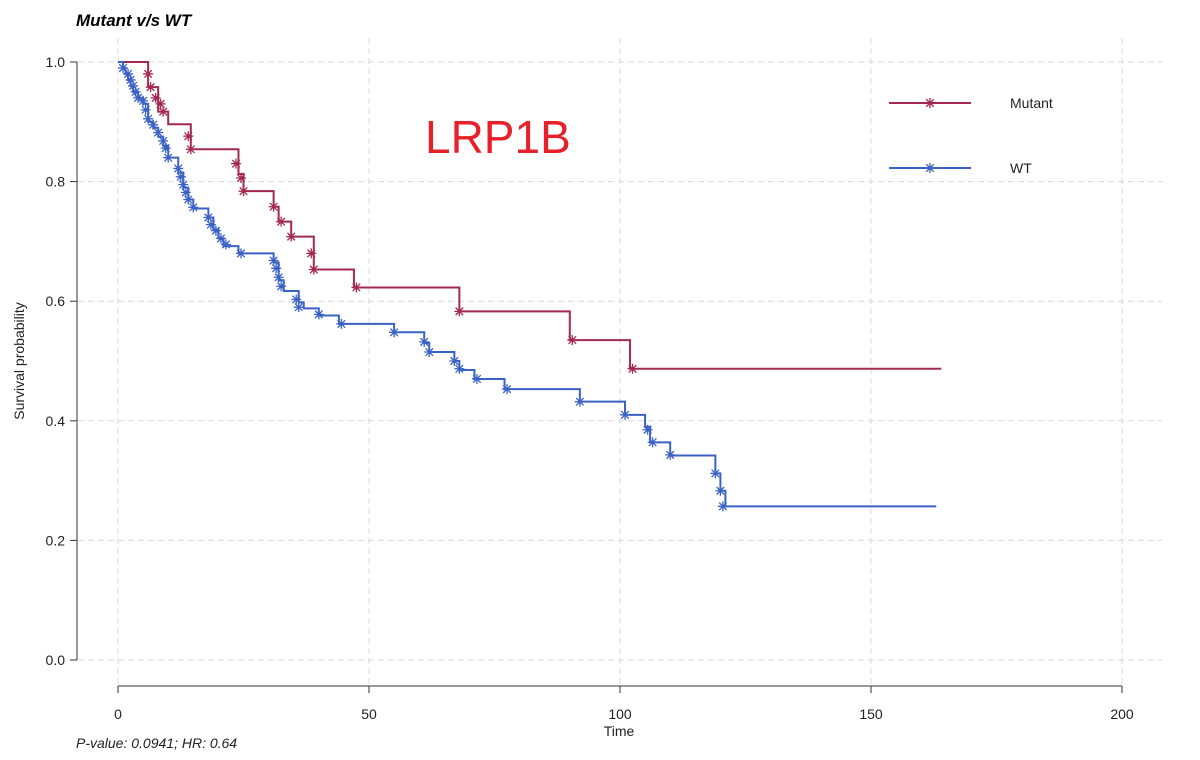 This screenshot has width=1200, height=760. I want to click on y-tick-label: 0.0, so click(56, 660).